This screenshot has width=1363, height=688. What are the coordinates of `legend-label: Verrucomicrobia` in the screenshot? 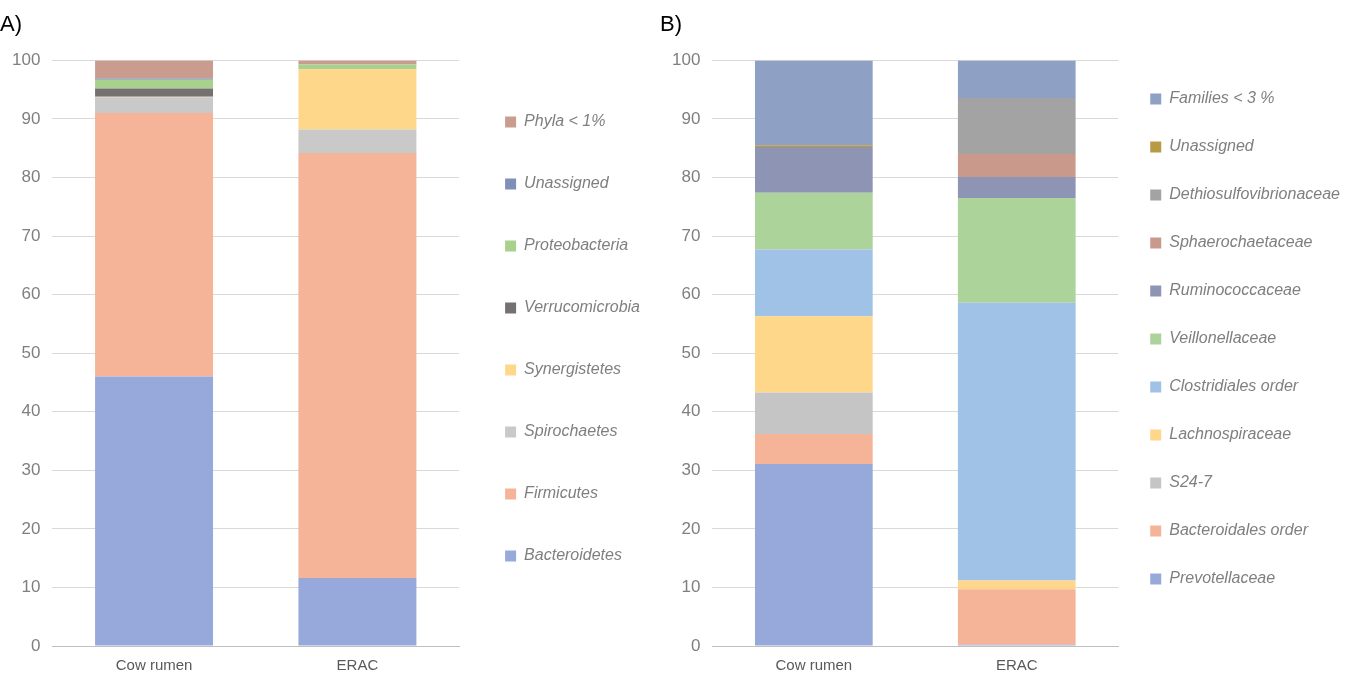 It's located at (582, 307).